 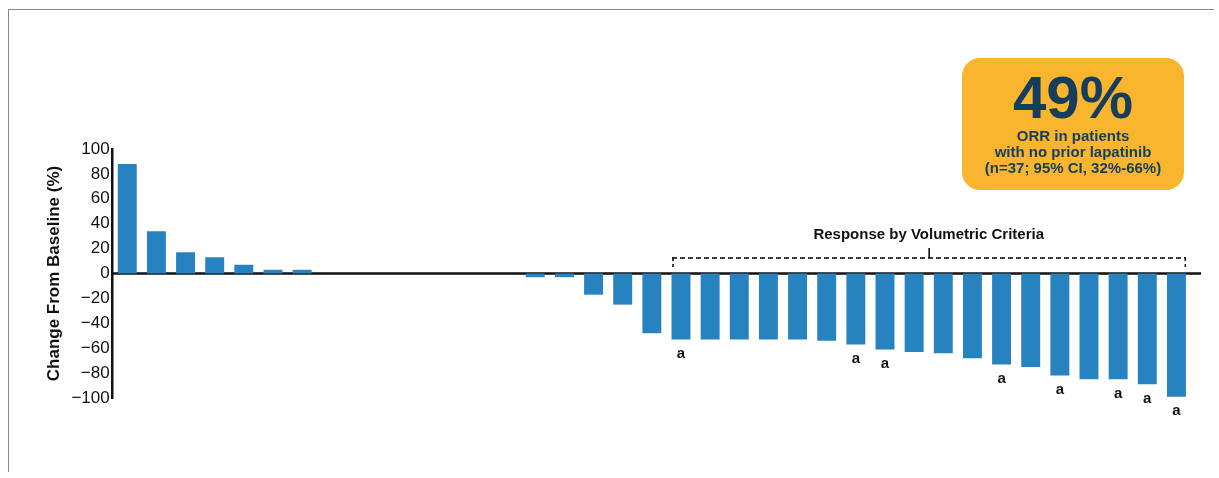 I want to click on y-tick-label: −20, so click(x=95, y=298).